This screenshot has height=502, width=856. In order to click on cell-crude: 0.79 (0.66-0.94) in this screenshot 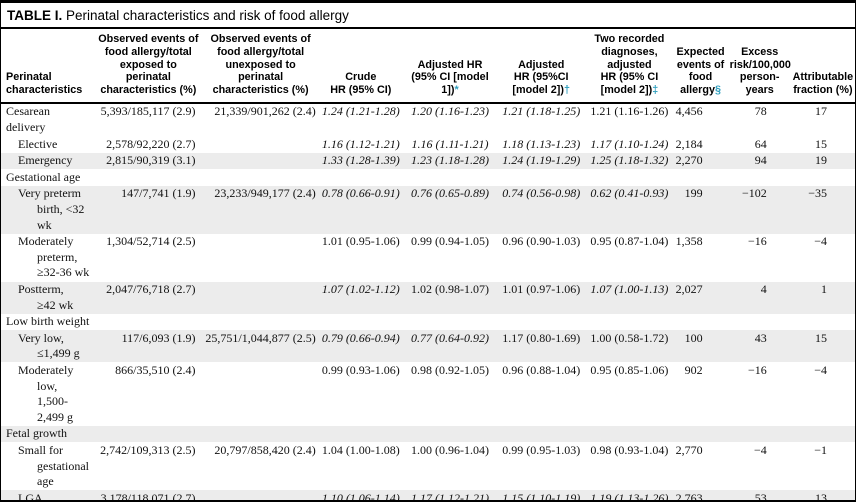, I will do `click(360, 337)`.